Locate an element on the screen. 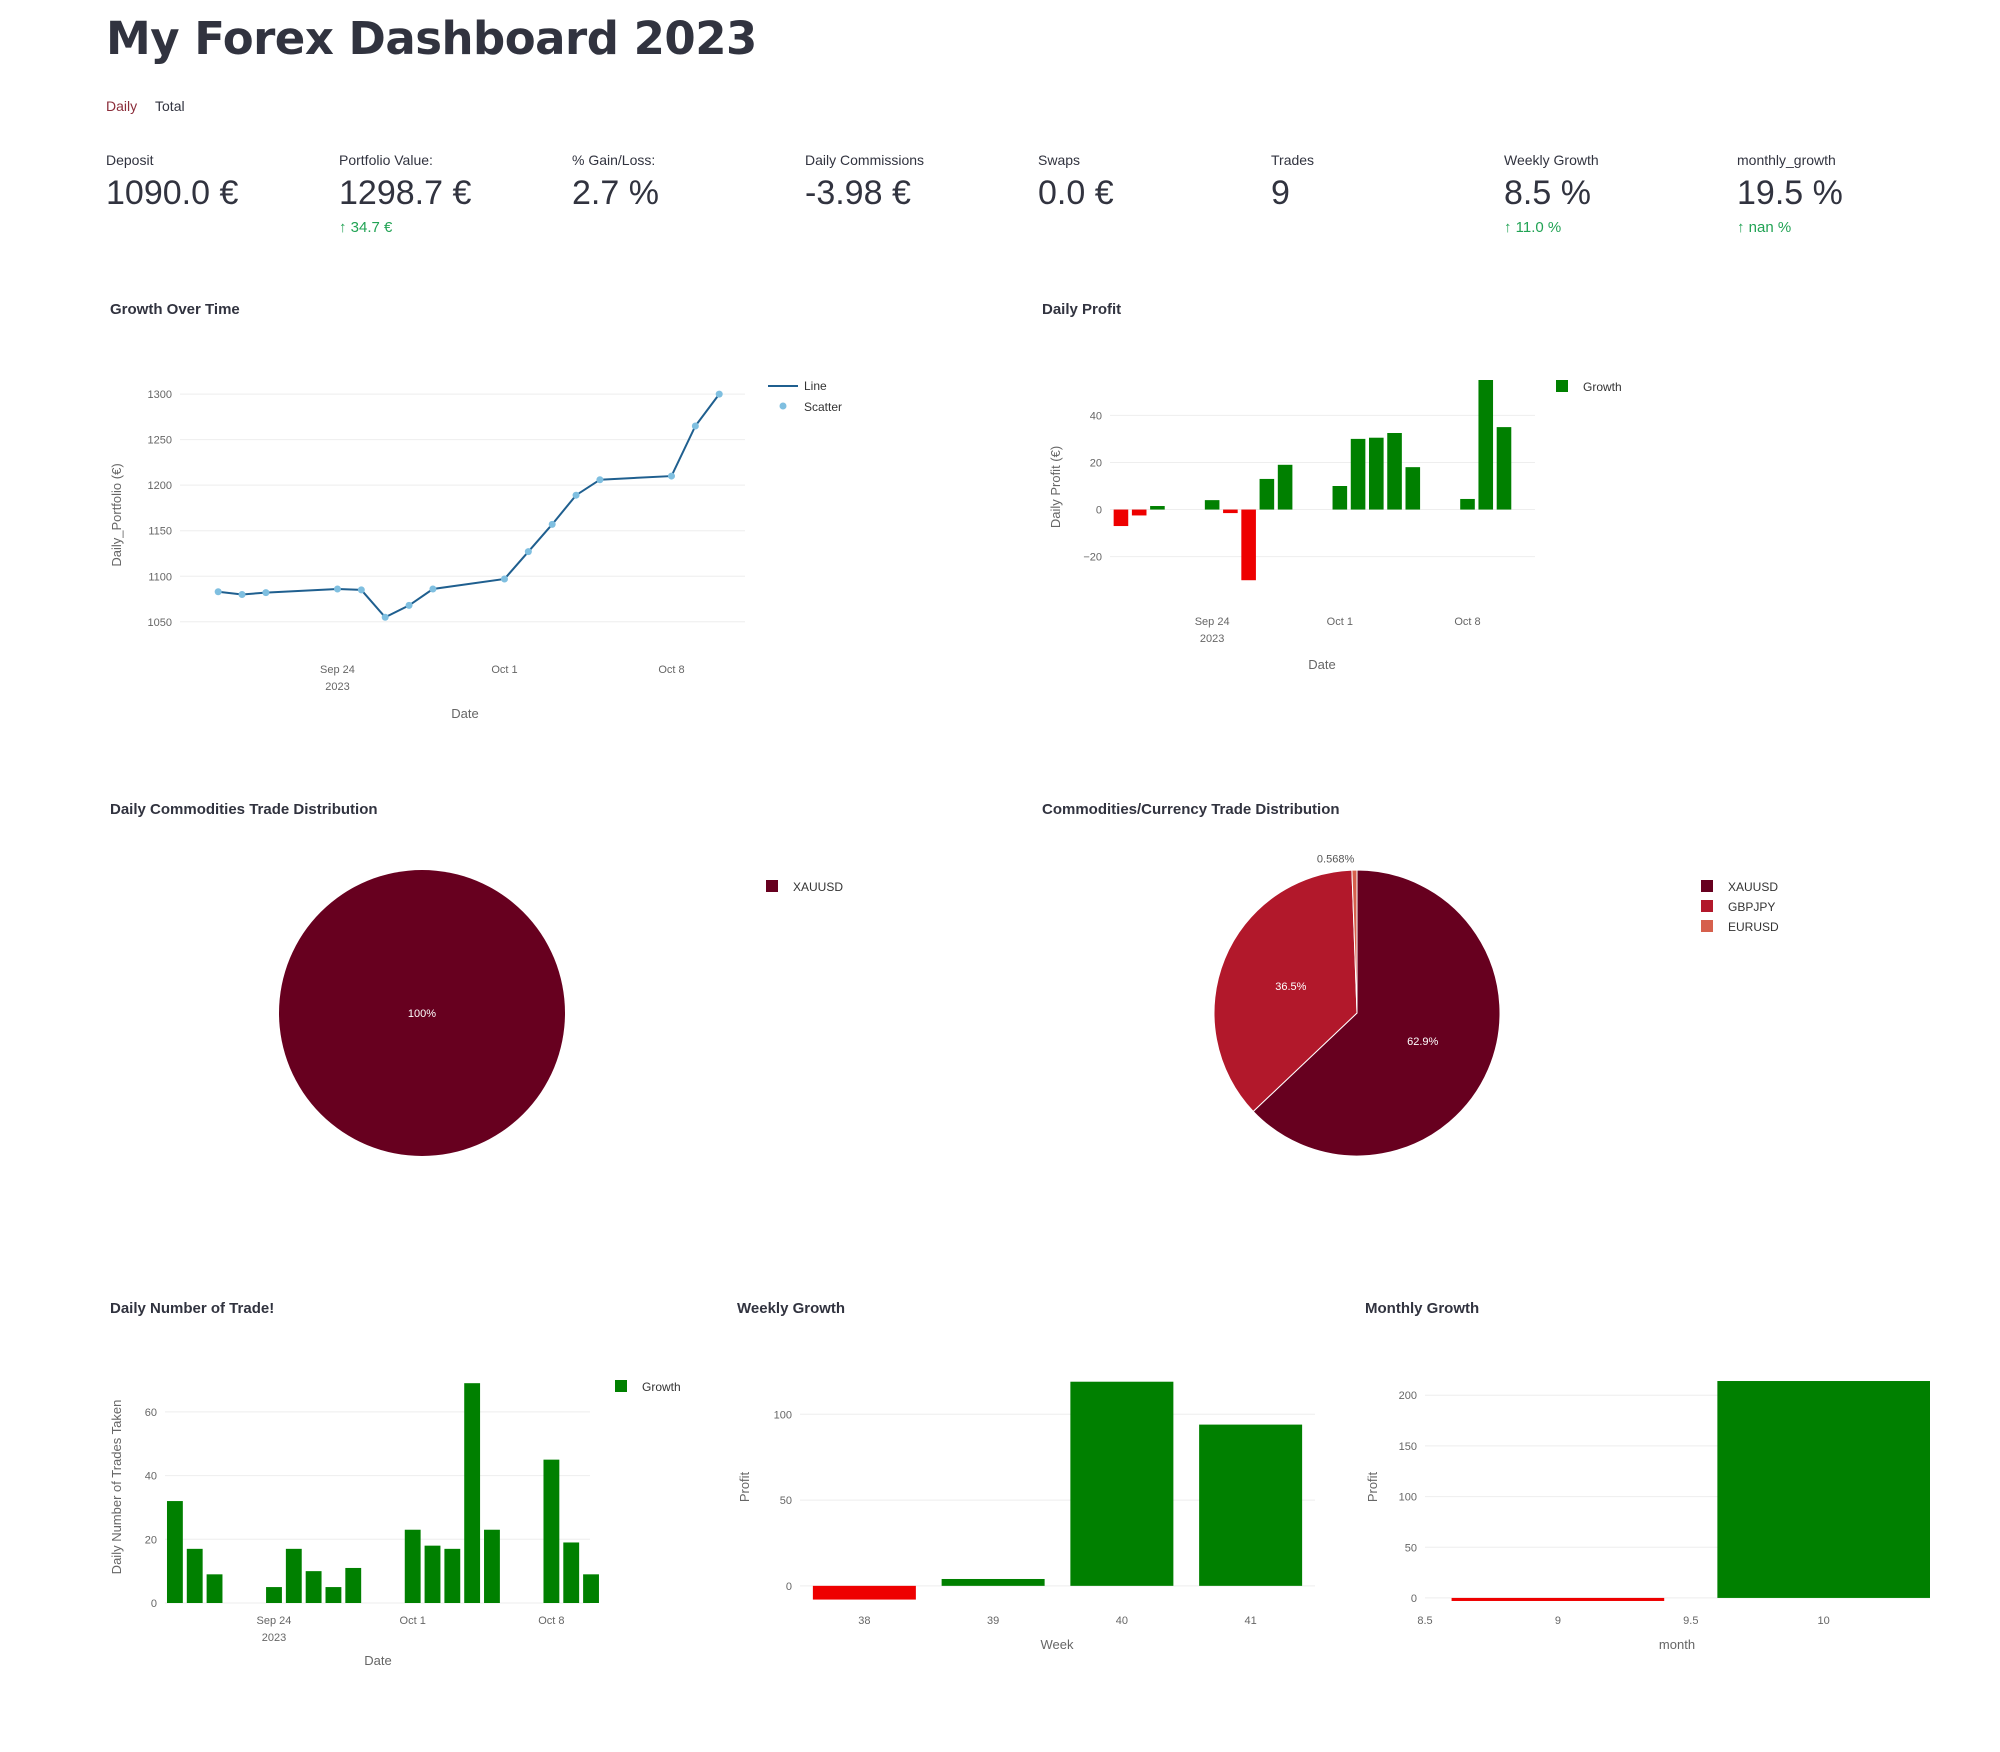 The width and height of the screenshot is (2000, 1752). monthly-ytick-label: 200 is located at coordinates (1408, 1396).